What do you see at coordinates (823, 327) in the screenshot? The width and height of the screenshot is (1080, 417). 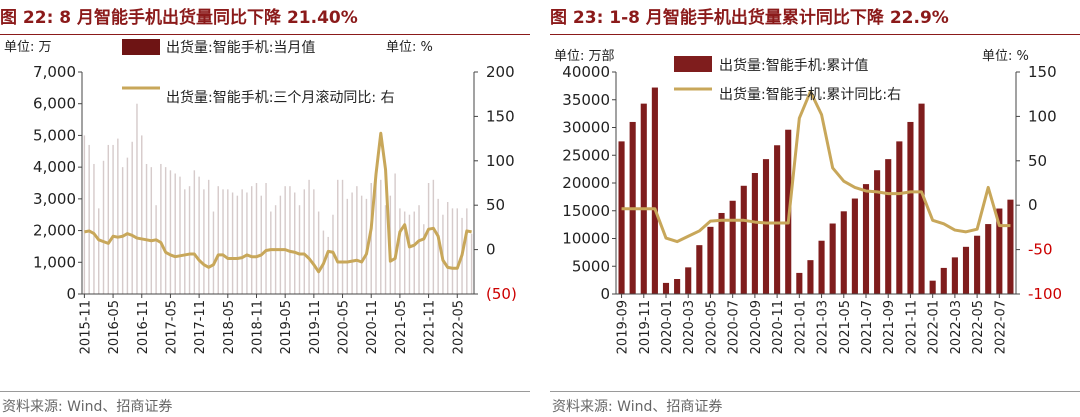 I see `x-tick-label: 2021-03` at bounding box center [823, 327].